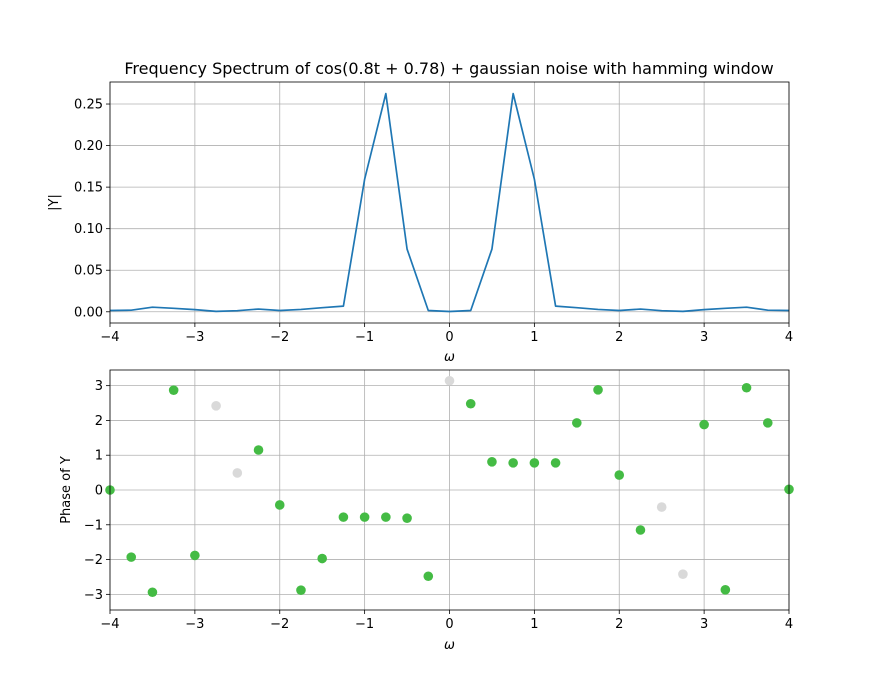 Image resolution: width=877 pixels, height=685 pixels. Describe the element at coordinates (194, 624) in the screenshot. I see `phase-xtick-label: −3` at that location.